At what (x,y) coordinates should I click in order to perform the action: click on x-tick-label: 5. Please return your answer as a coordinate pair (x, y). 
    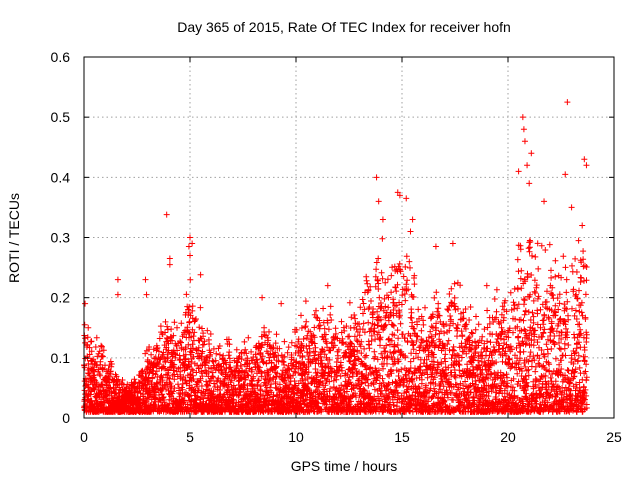
    Looking at the image, I should click on (190, 437).